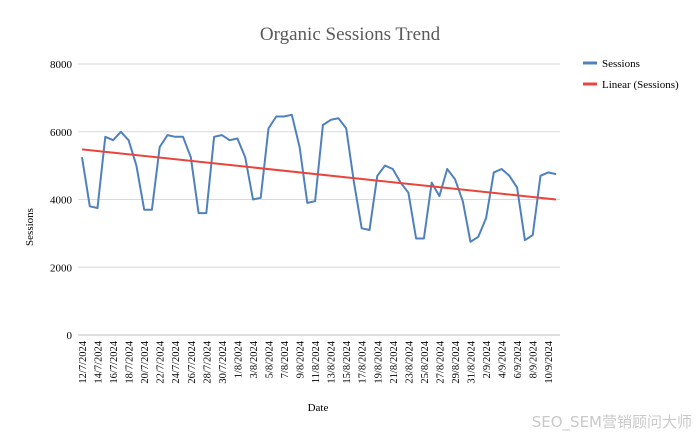 This screenshot has height=436, width=700. What do you see at coordinates (301, 359) in the screenshot?
I see `x-tick-label: 9/8/2024` at bounding box center [301, 359].